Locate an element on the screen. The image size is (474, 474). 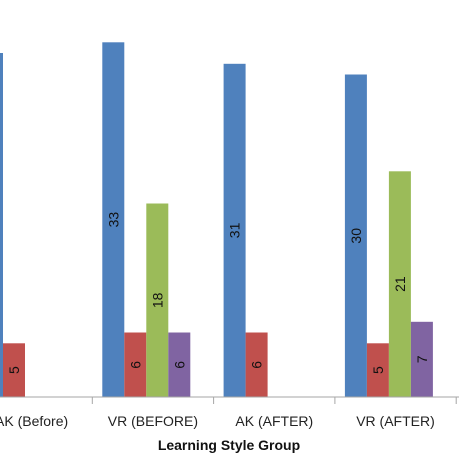
x-tick-label-ak-before: AK (Before) is located at coordinates (34, 421).